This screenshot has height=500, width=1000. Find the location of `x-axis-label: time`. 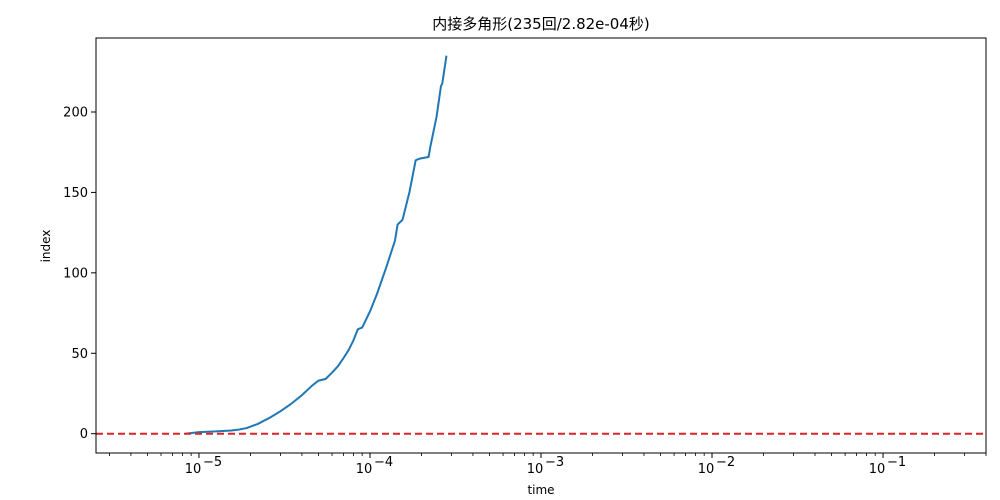

x-axis-label: time is located at coordinates (540, 490).